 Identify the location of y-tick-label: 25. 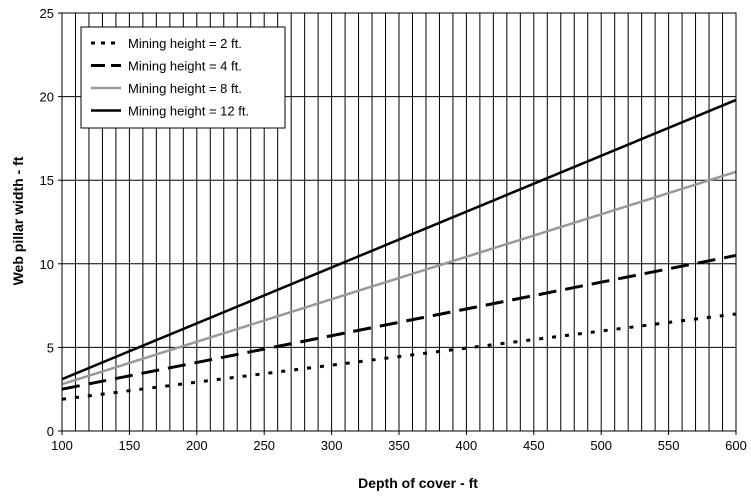
(47, 13).